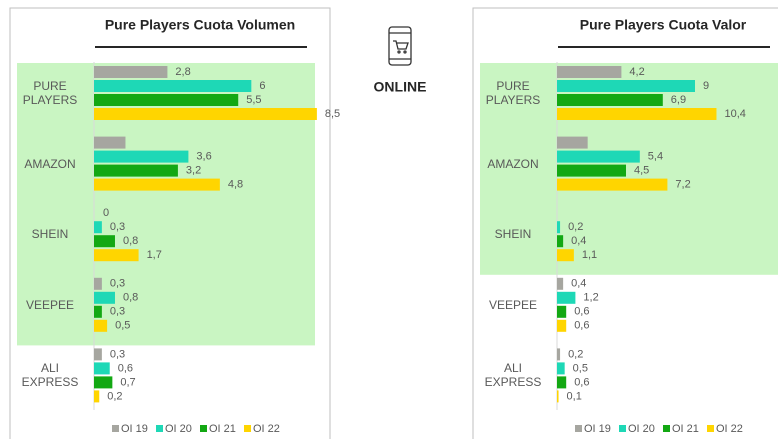  Describe the element at coordinates (678, 100) in the screenshot. I see `value-label: 6,9` at that location.